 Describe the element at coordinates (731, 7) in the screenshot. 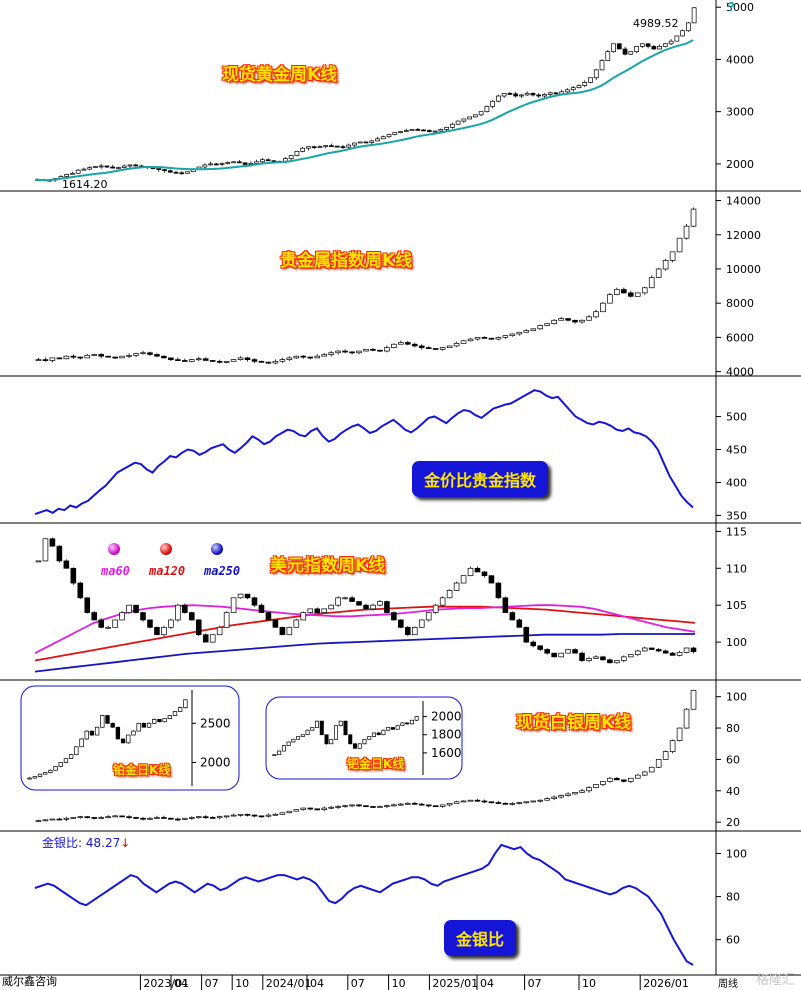

I see `help-icon: ?` at that location.